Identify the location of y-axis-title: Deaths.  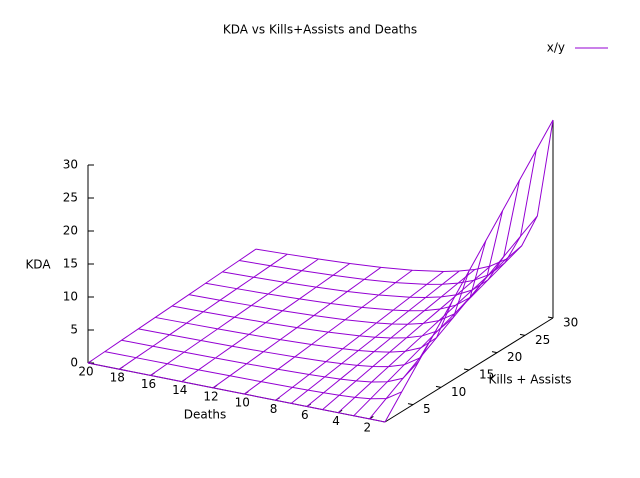
(205, 415).